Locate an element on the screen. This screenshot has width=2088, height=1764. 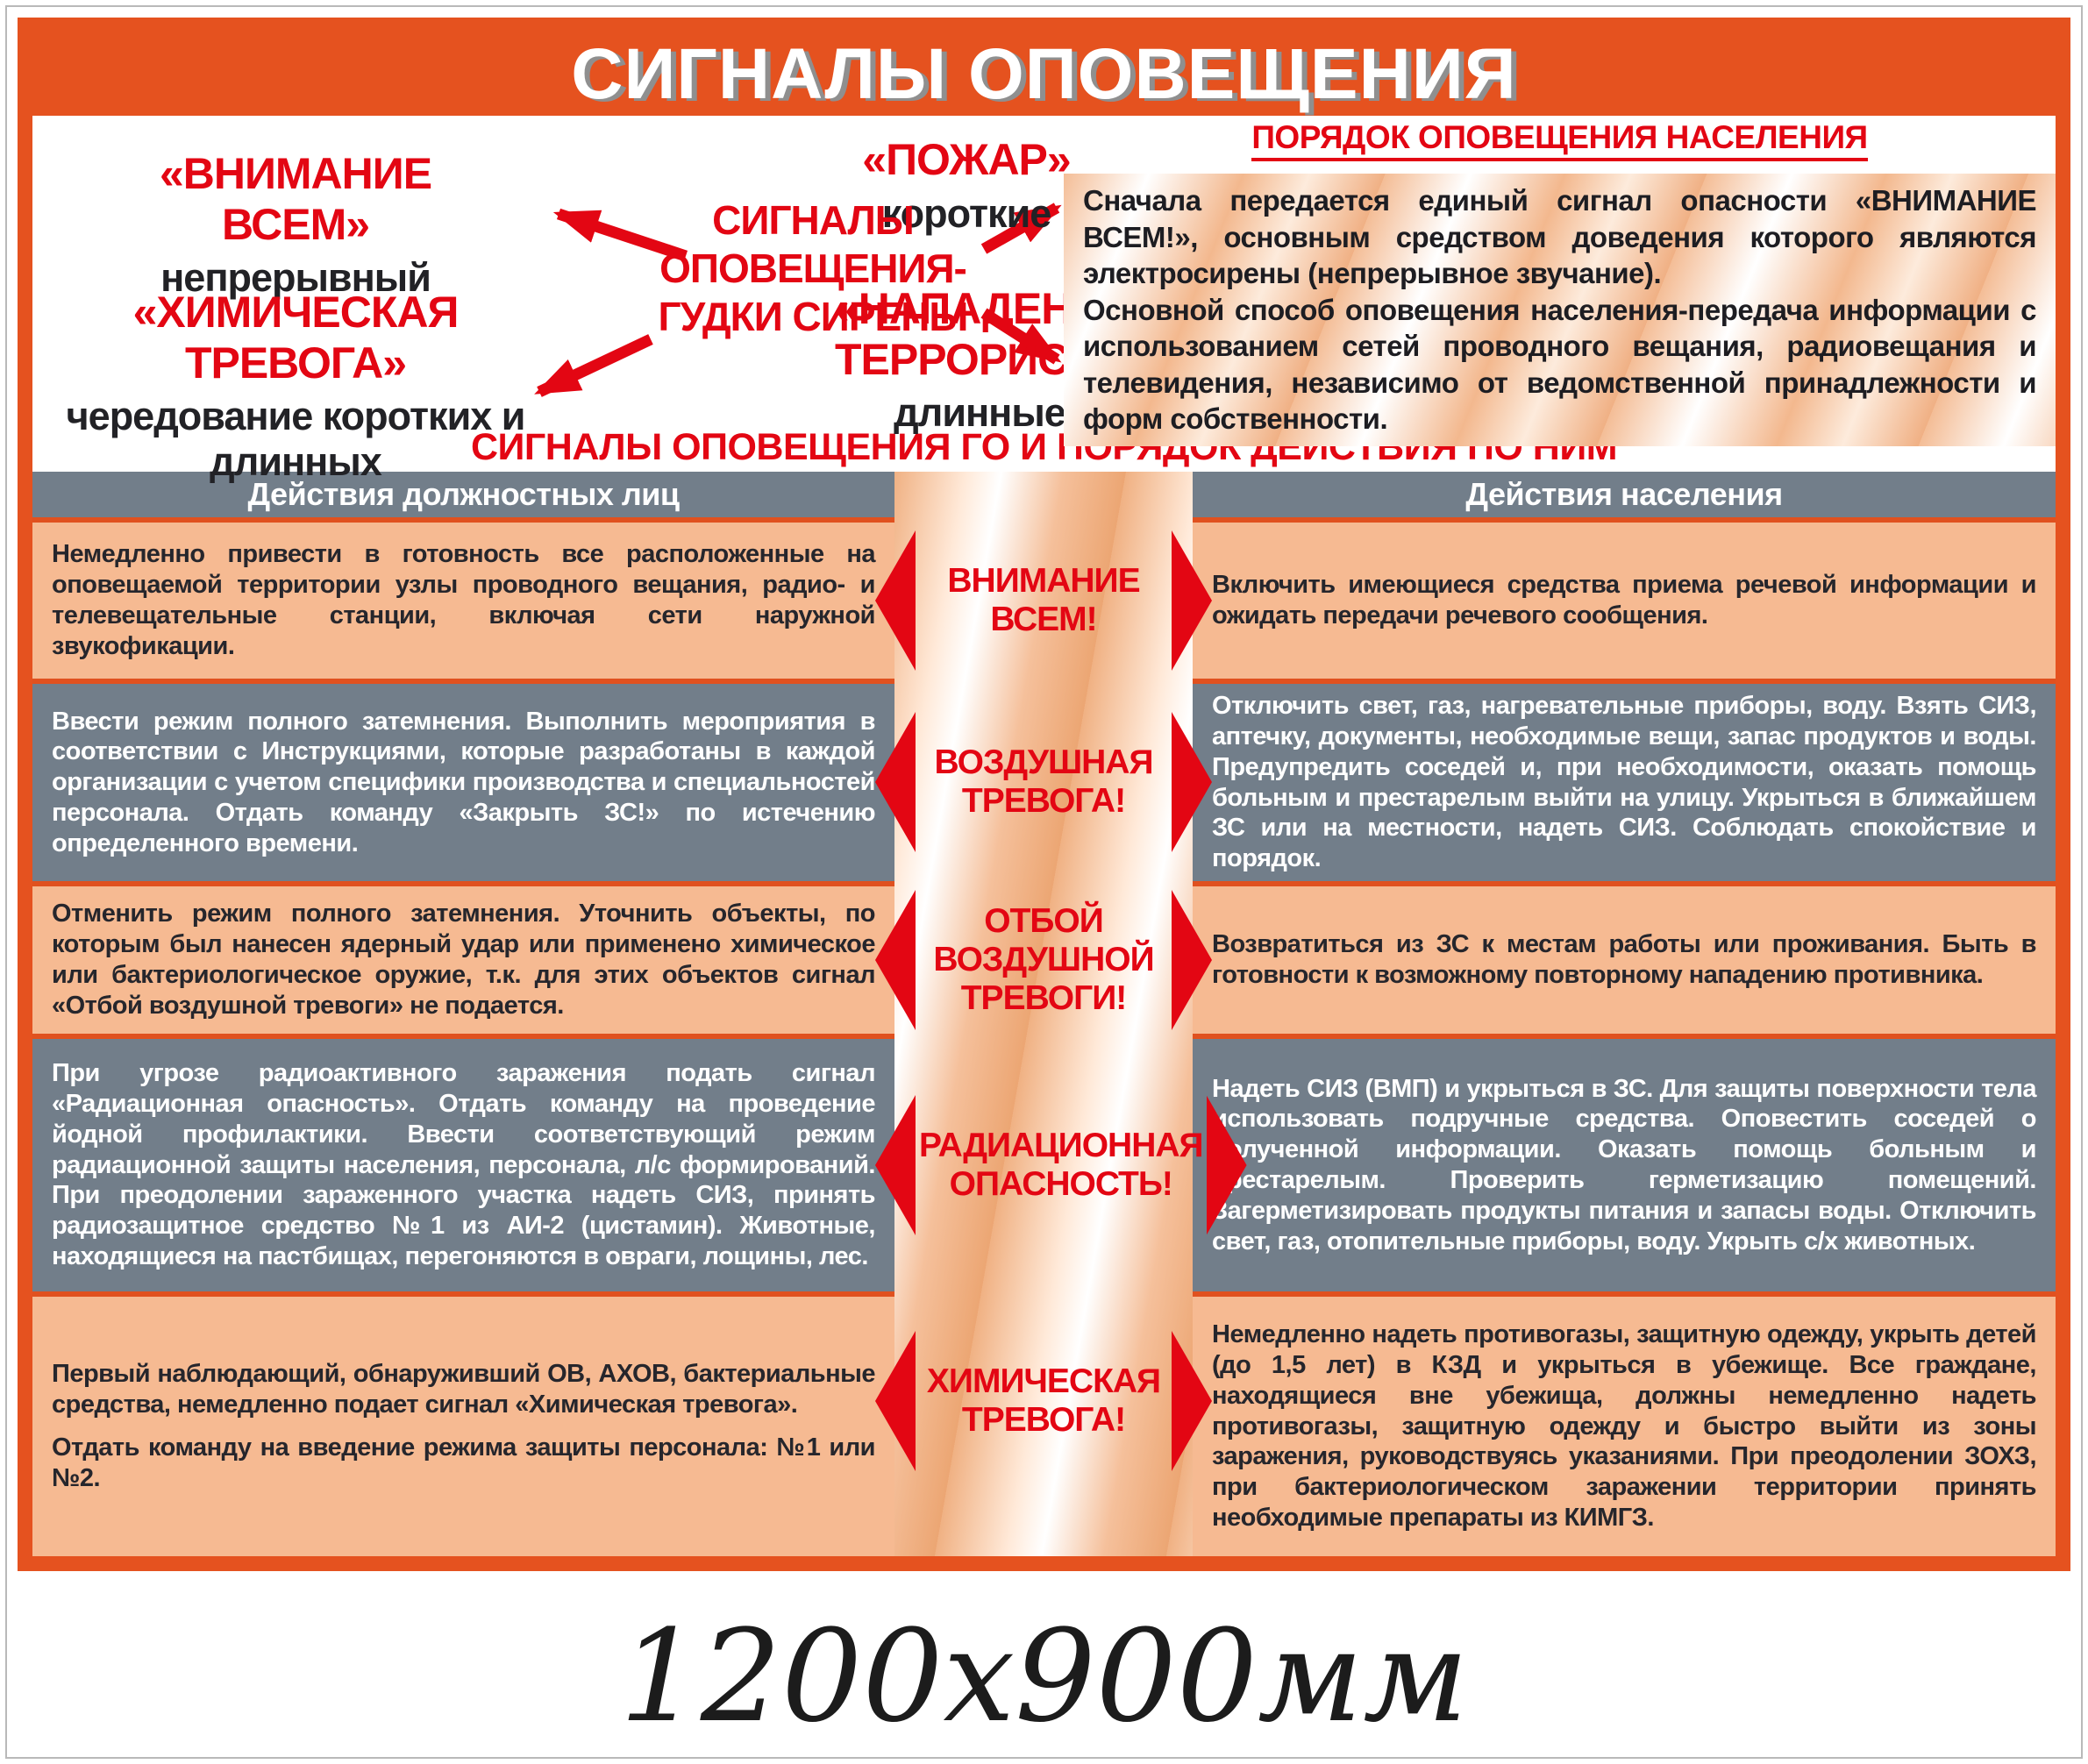
column-header-officials: Действия должностных лиц is located at coordinates (463, 494).